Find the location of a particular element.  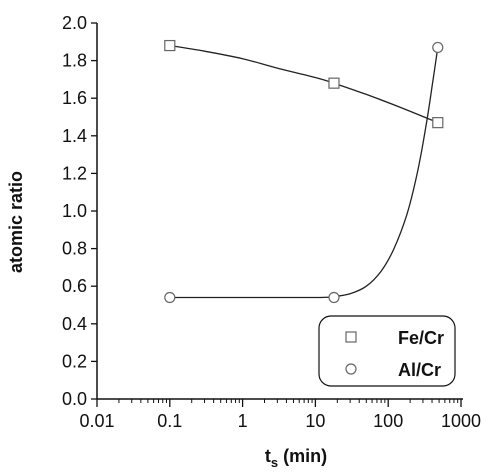

y-axis-title: atomic ratio is located at coordinates (16, 222).